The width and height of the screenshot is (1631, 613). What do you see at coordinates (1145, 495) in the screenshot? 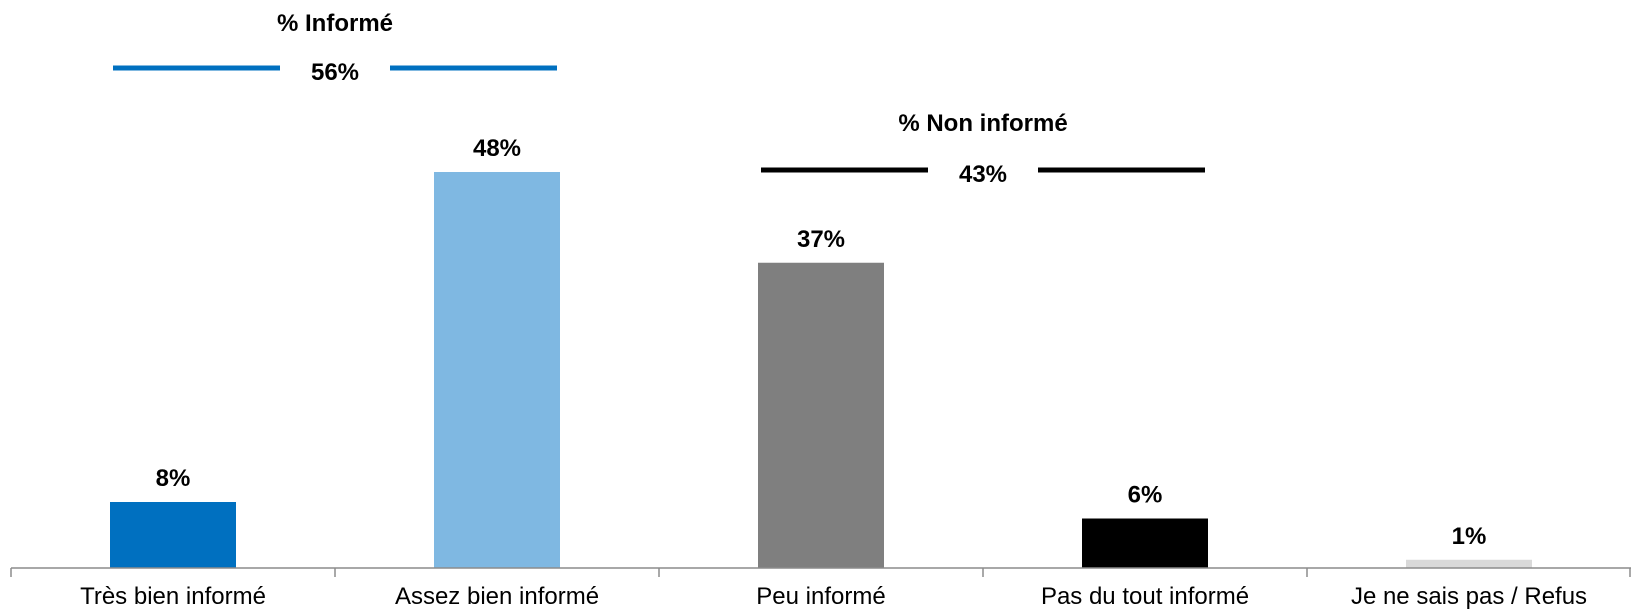
I see `value-label-3: 6%` at bounding box center [1145, 495].